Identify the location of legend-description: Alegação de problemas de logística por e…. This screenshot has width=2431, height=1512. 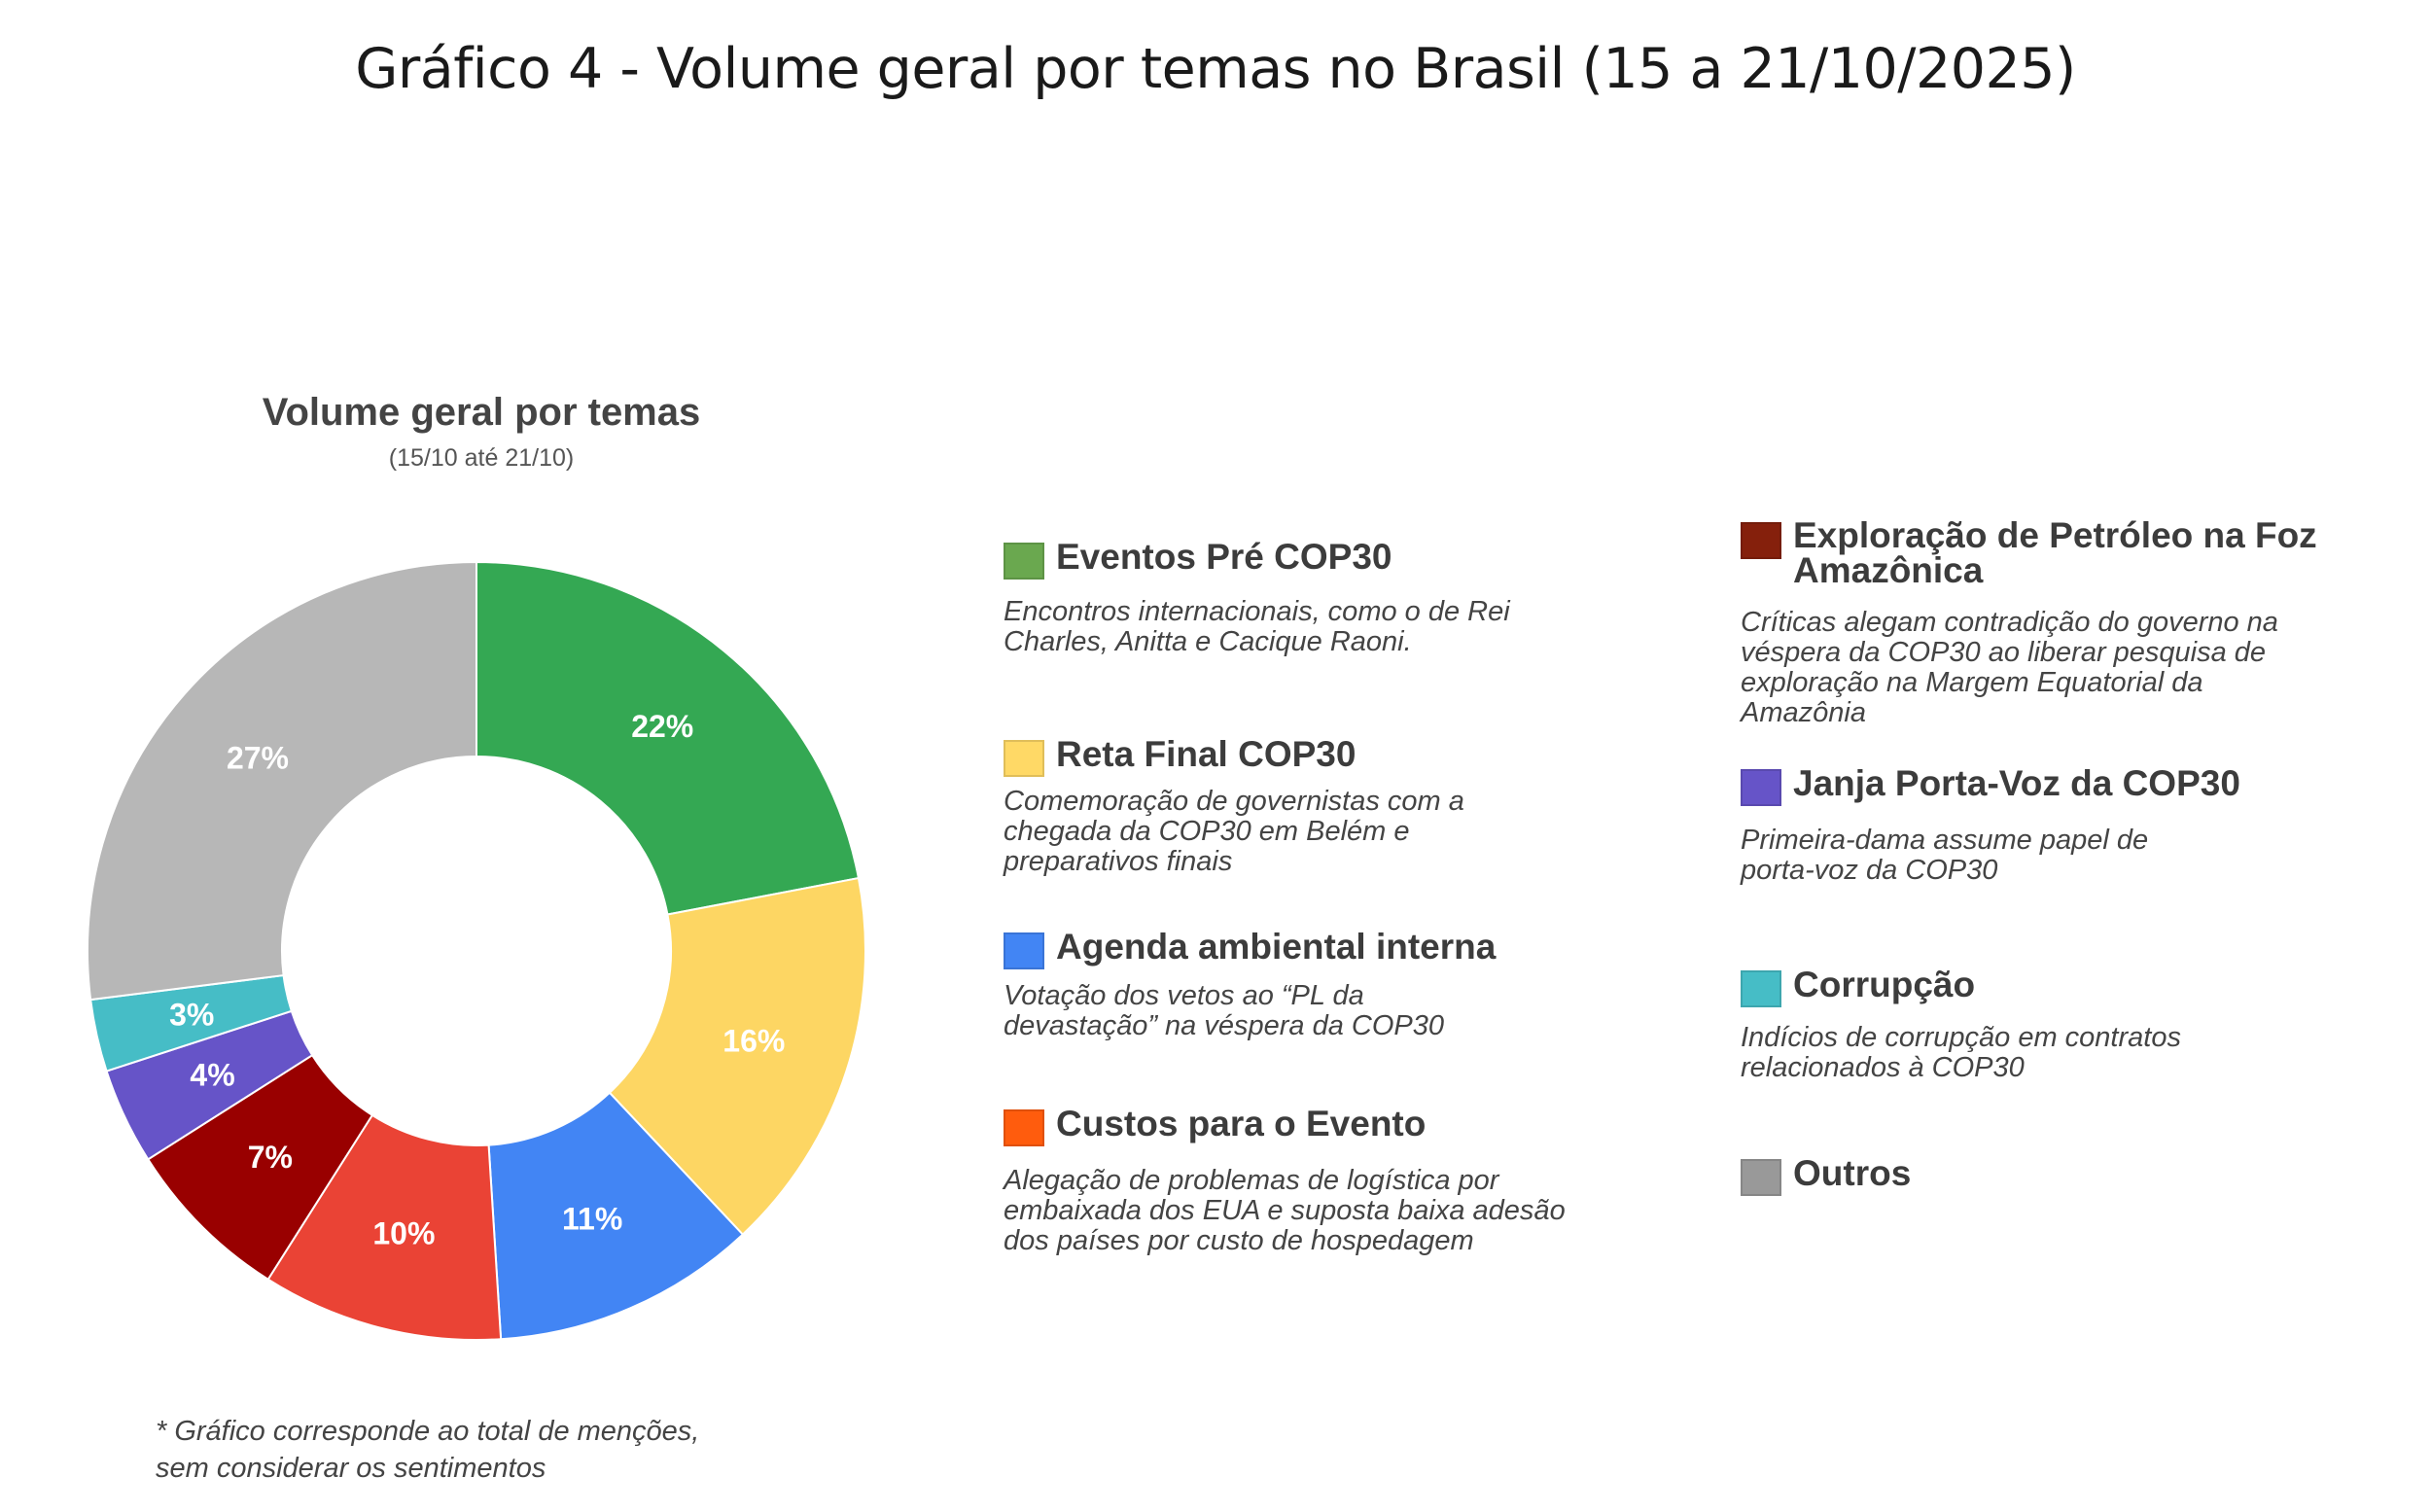
(1285, 1210).